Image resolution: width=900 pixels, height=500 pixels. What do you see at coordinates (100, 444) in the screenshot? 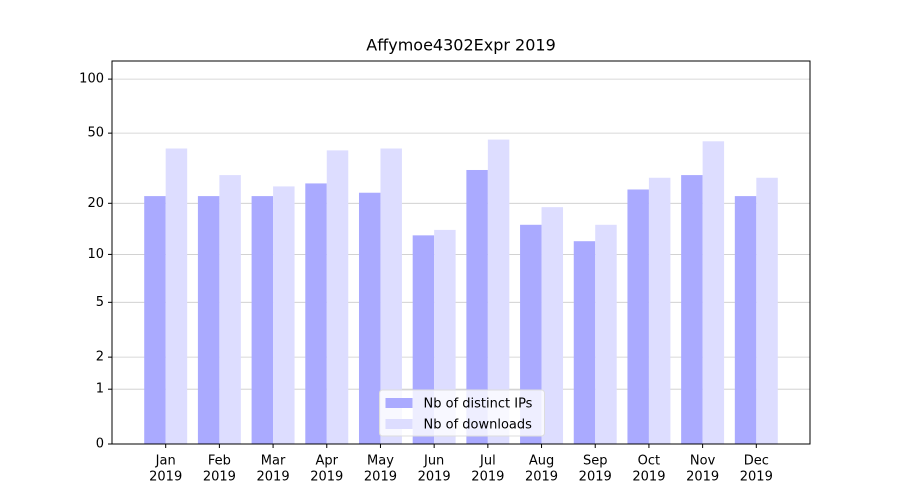
I see `y-tick-label: 0` at bounding box center [100, 444].